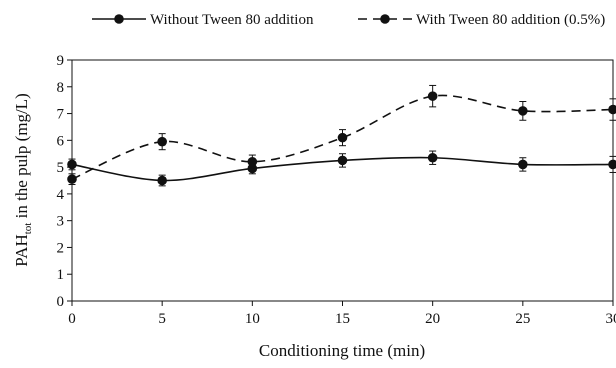  What do you see at coordinates (61, 248) in the screenshot?
I see `y-tick-label: 2` at bounding box center [61, 248].